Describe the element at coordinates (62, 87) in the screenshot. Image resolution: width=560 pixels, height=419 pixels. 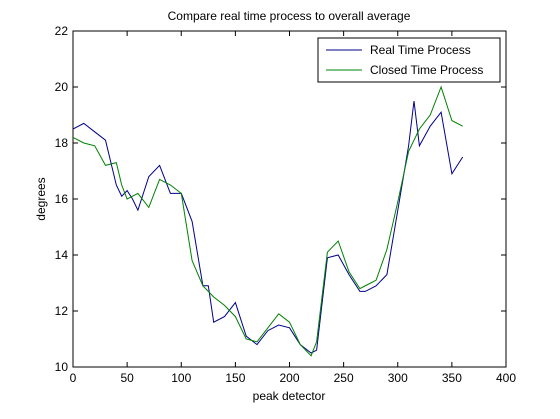
I see `y-tick-label: 20` at that location.